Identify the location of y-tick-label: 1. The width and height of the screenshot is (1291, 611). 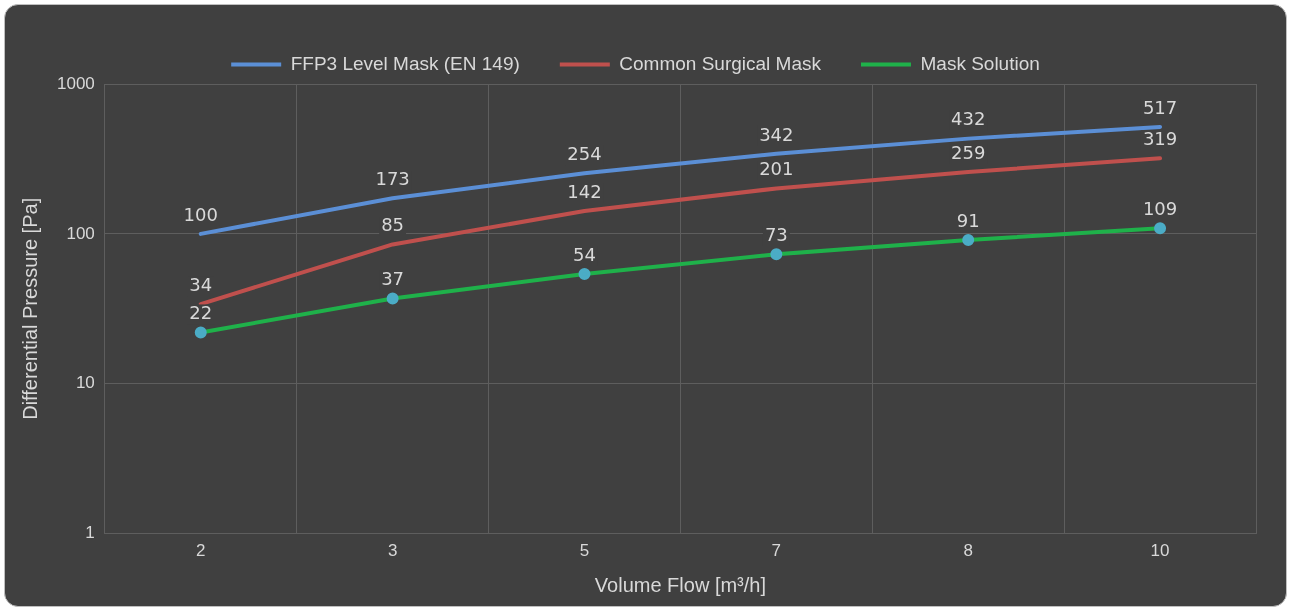
(90, 533).